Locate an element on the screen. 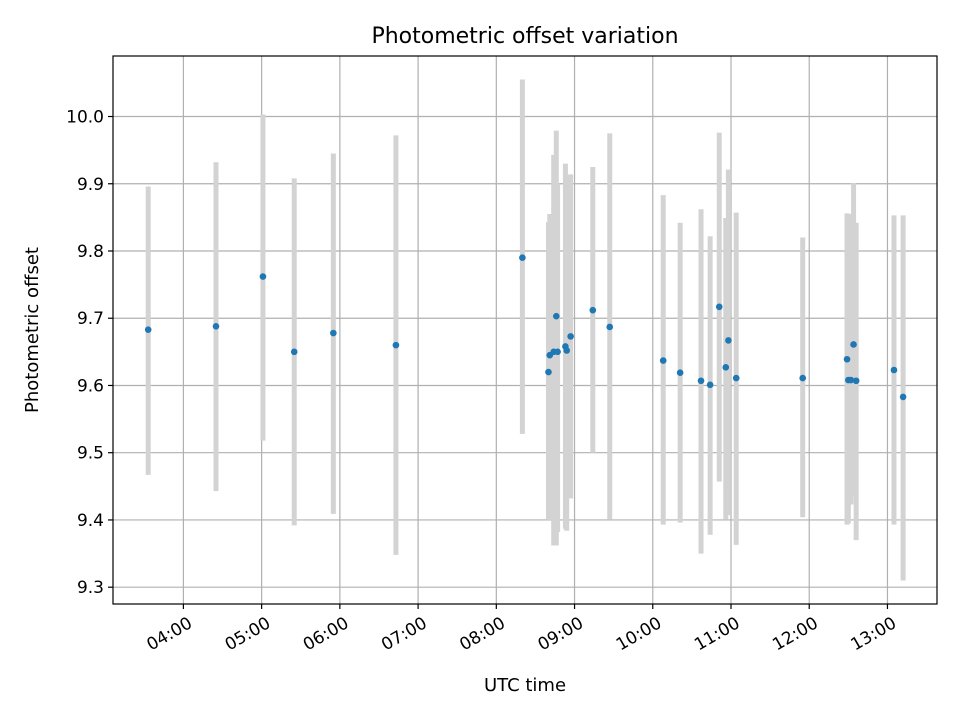 The height and width of the screenshot is (720, 960). y-tick-label: 9.6 is located at coordinates (90, 386).